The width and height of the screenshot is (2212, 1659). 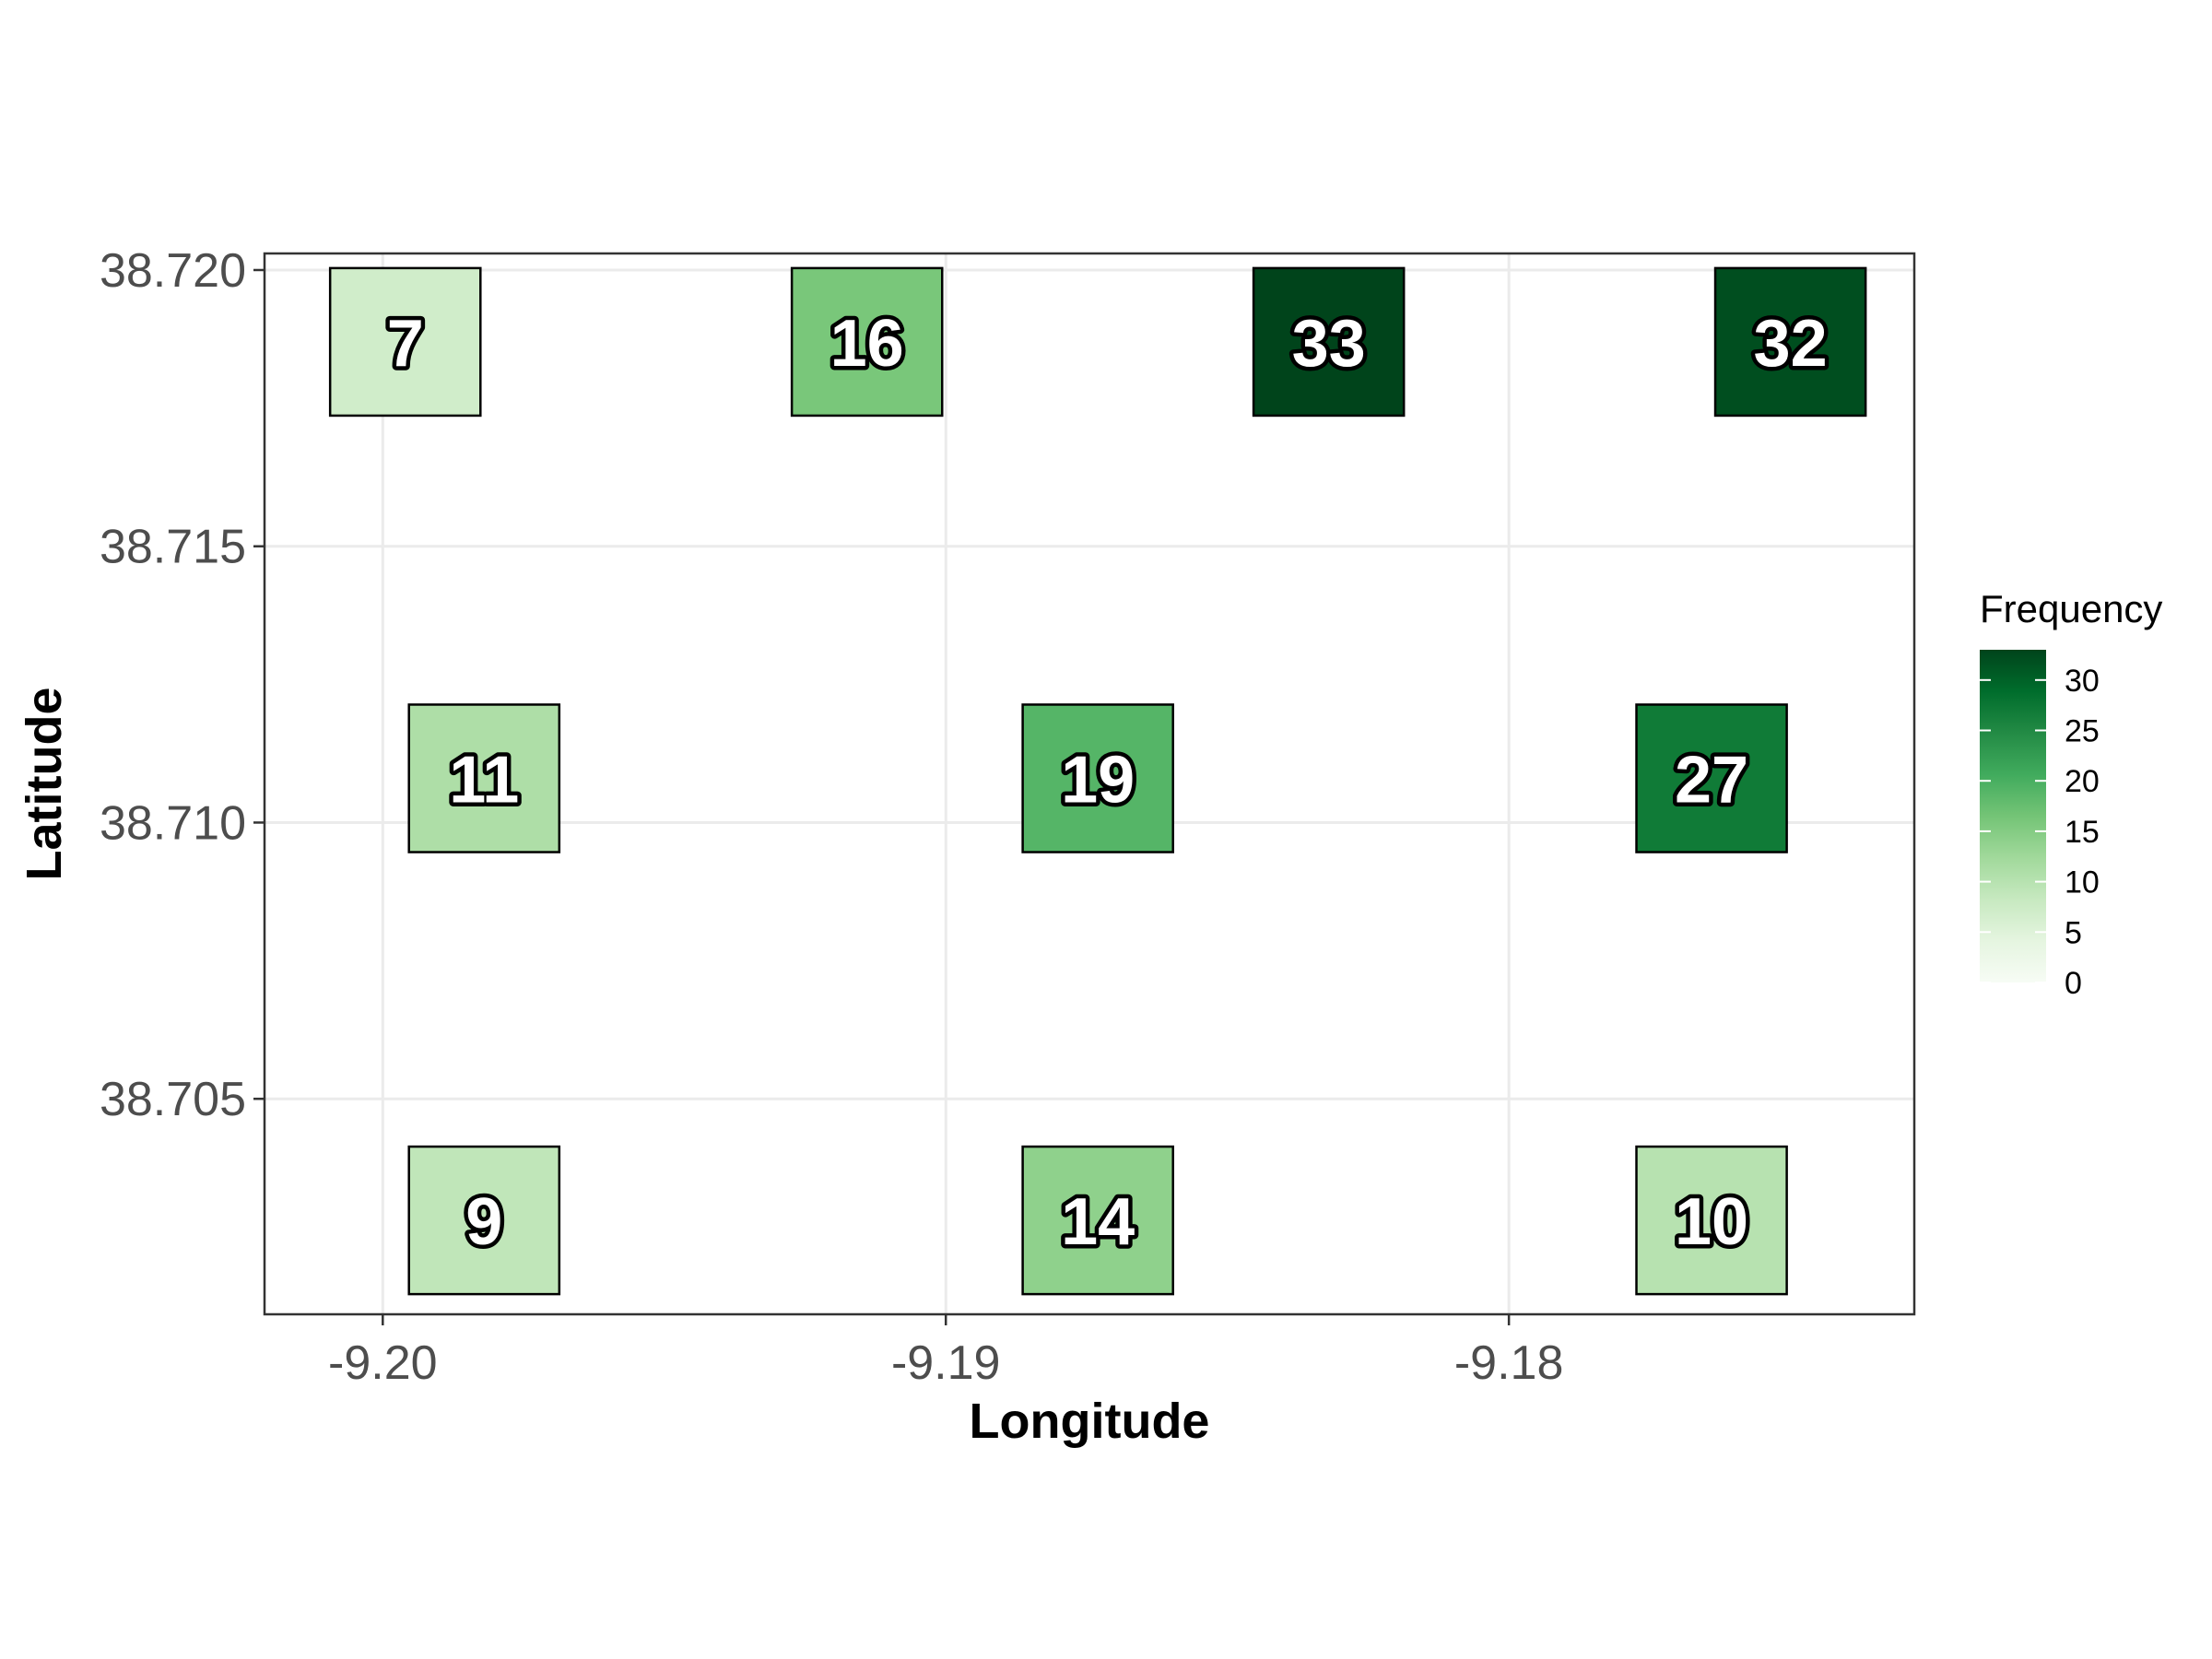 I want to click on tile-value-label: 14, so click(x=1098, y=1222).